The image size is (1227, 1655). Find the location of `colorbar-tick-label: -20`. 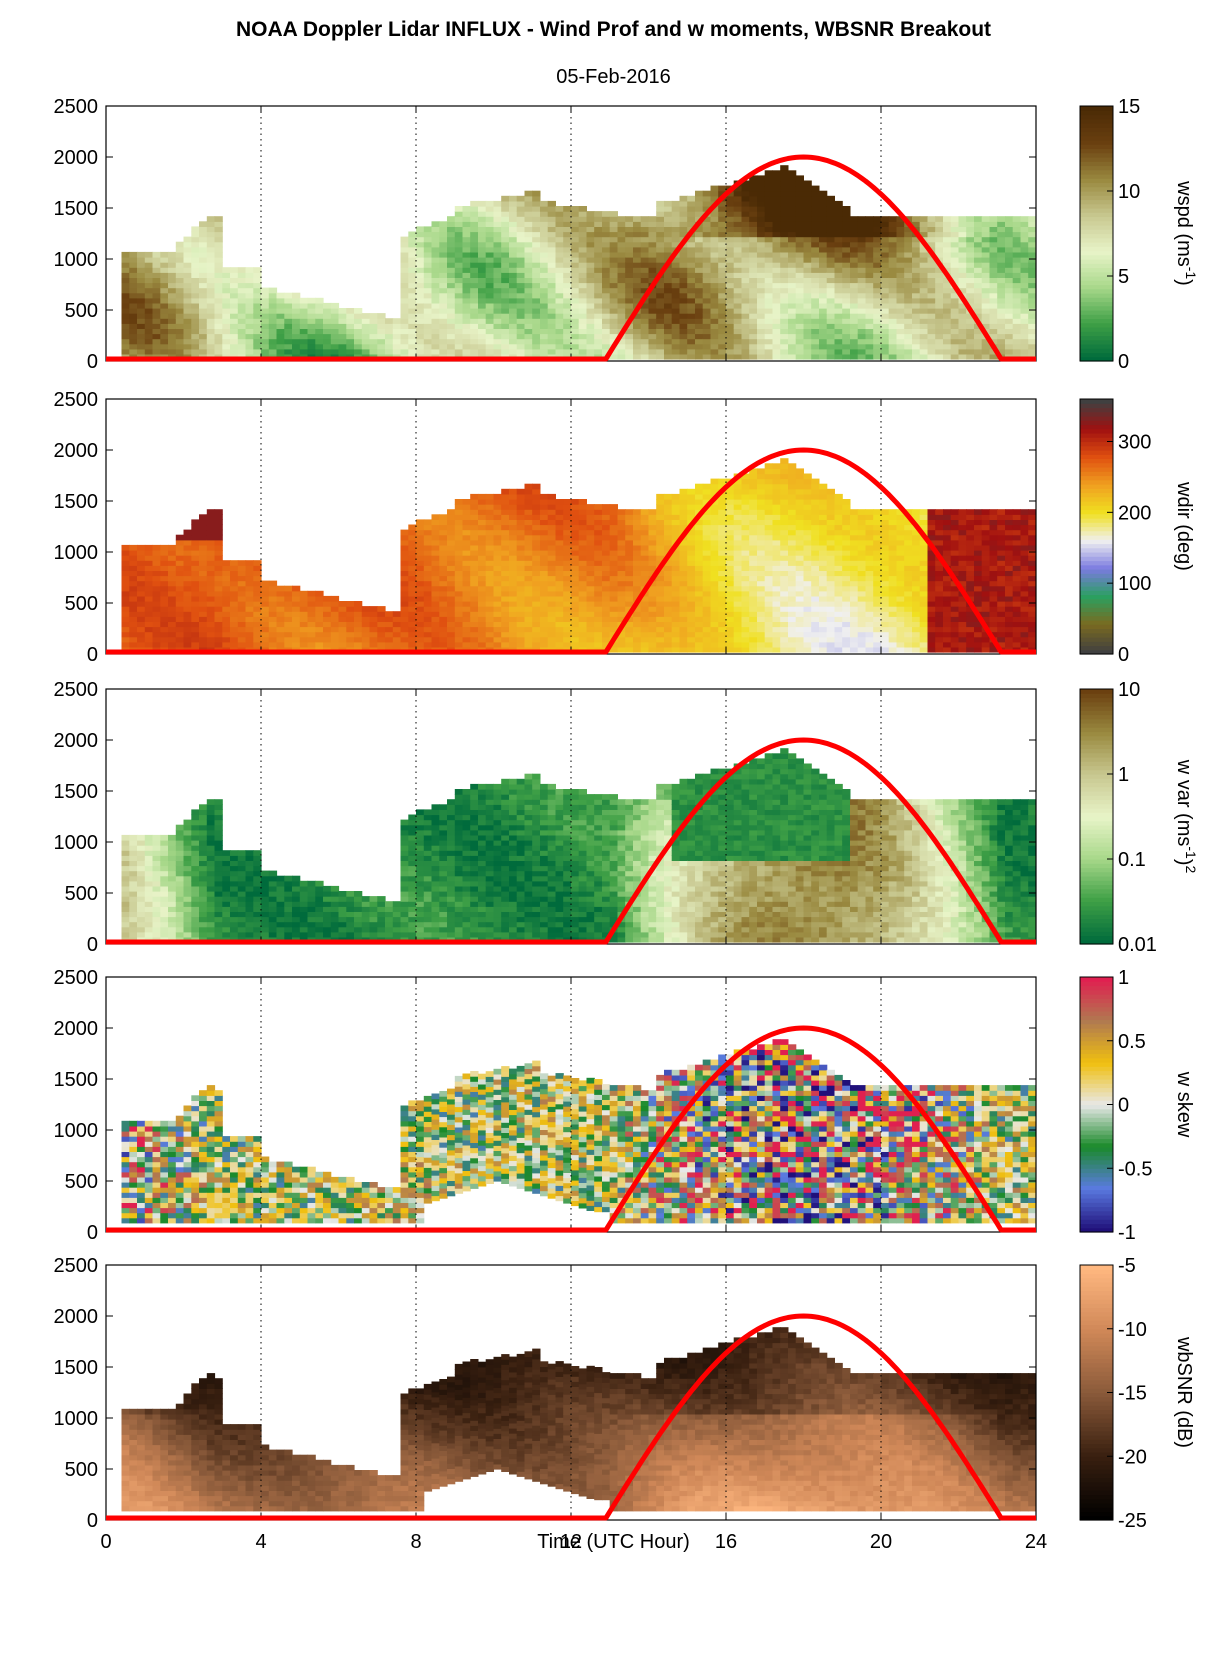

colorbar-tick-label: -20 is located at coordinates (1132, 1457).